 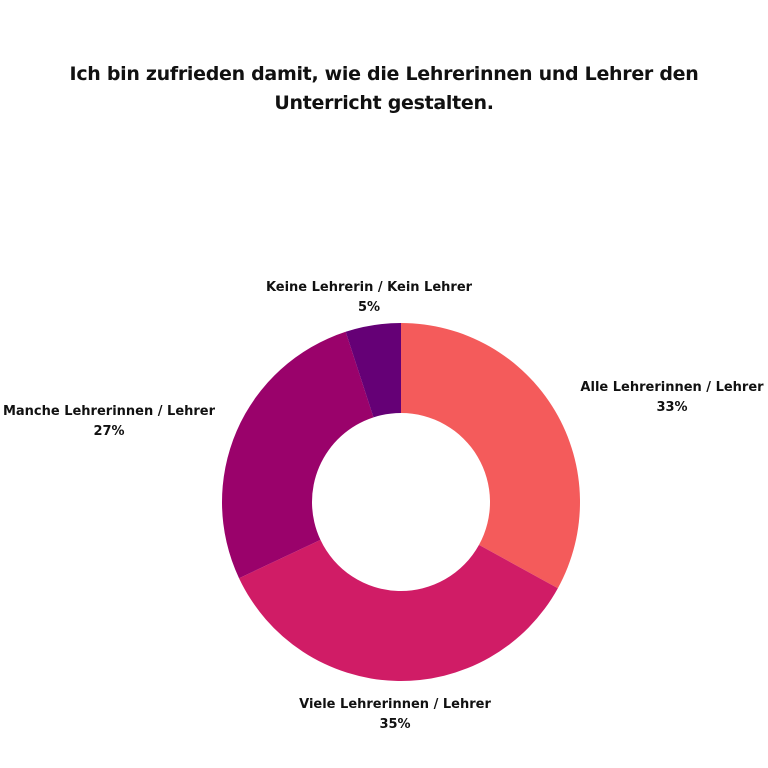 What do you see at coordinates (672, 387) in the screenshot?
I see `slice-label-0: Alle Lehrerinnen / Lehrer` at bounding box center [672, 387].